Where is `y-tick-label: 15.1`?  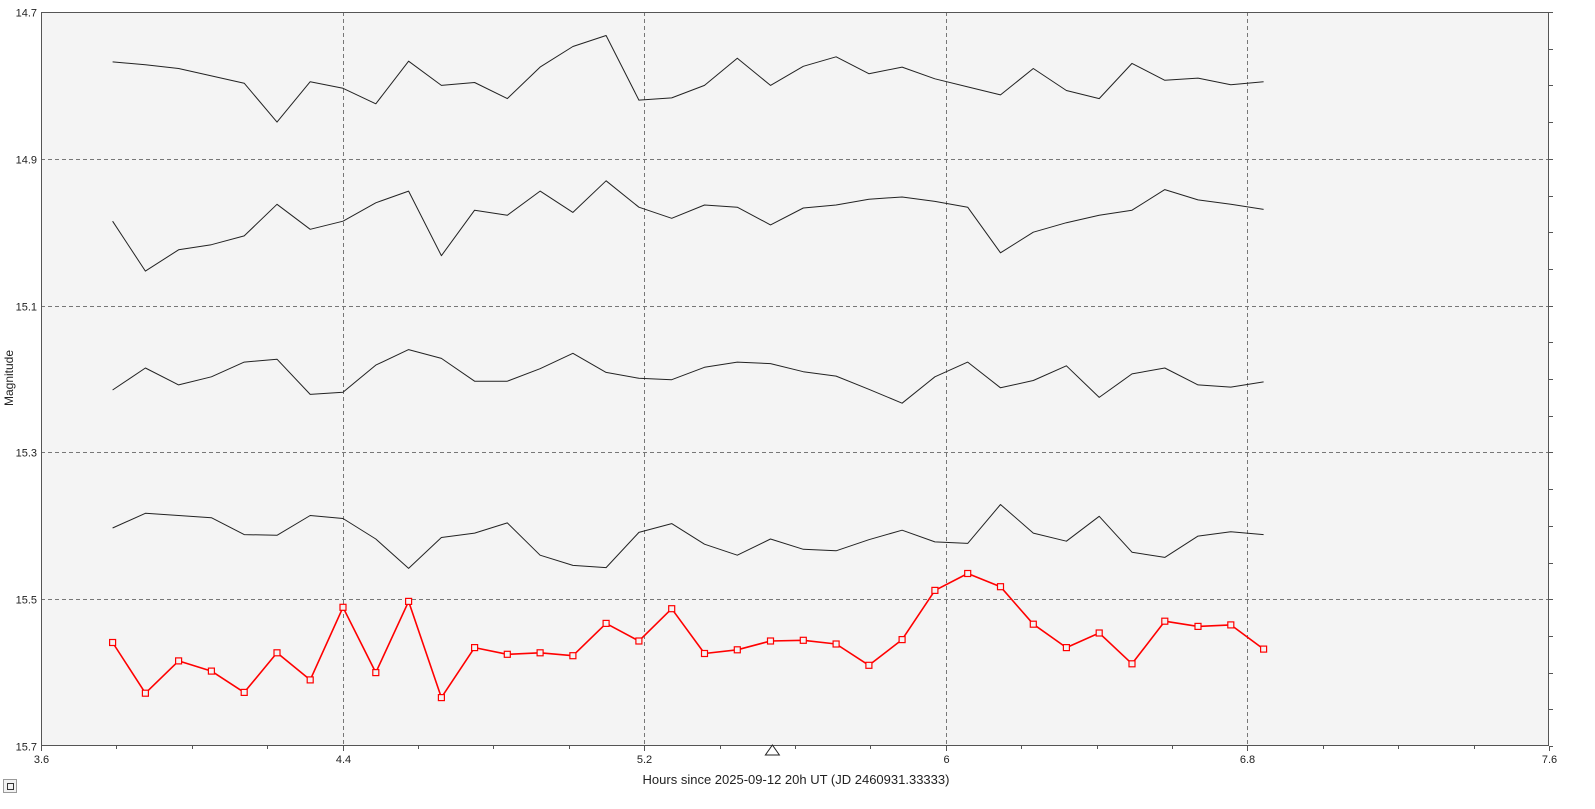
y-tick-label: 15.1 is located at coordinates (26, 308).